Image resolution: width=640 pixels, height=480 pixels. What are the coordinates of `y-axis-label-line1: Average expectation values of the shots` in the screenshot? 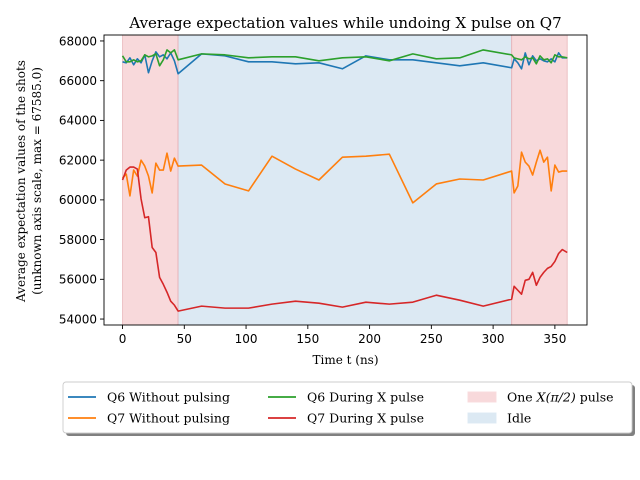 It's located at (21, 181).